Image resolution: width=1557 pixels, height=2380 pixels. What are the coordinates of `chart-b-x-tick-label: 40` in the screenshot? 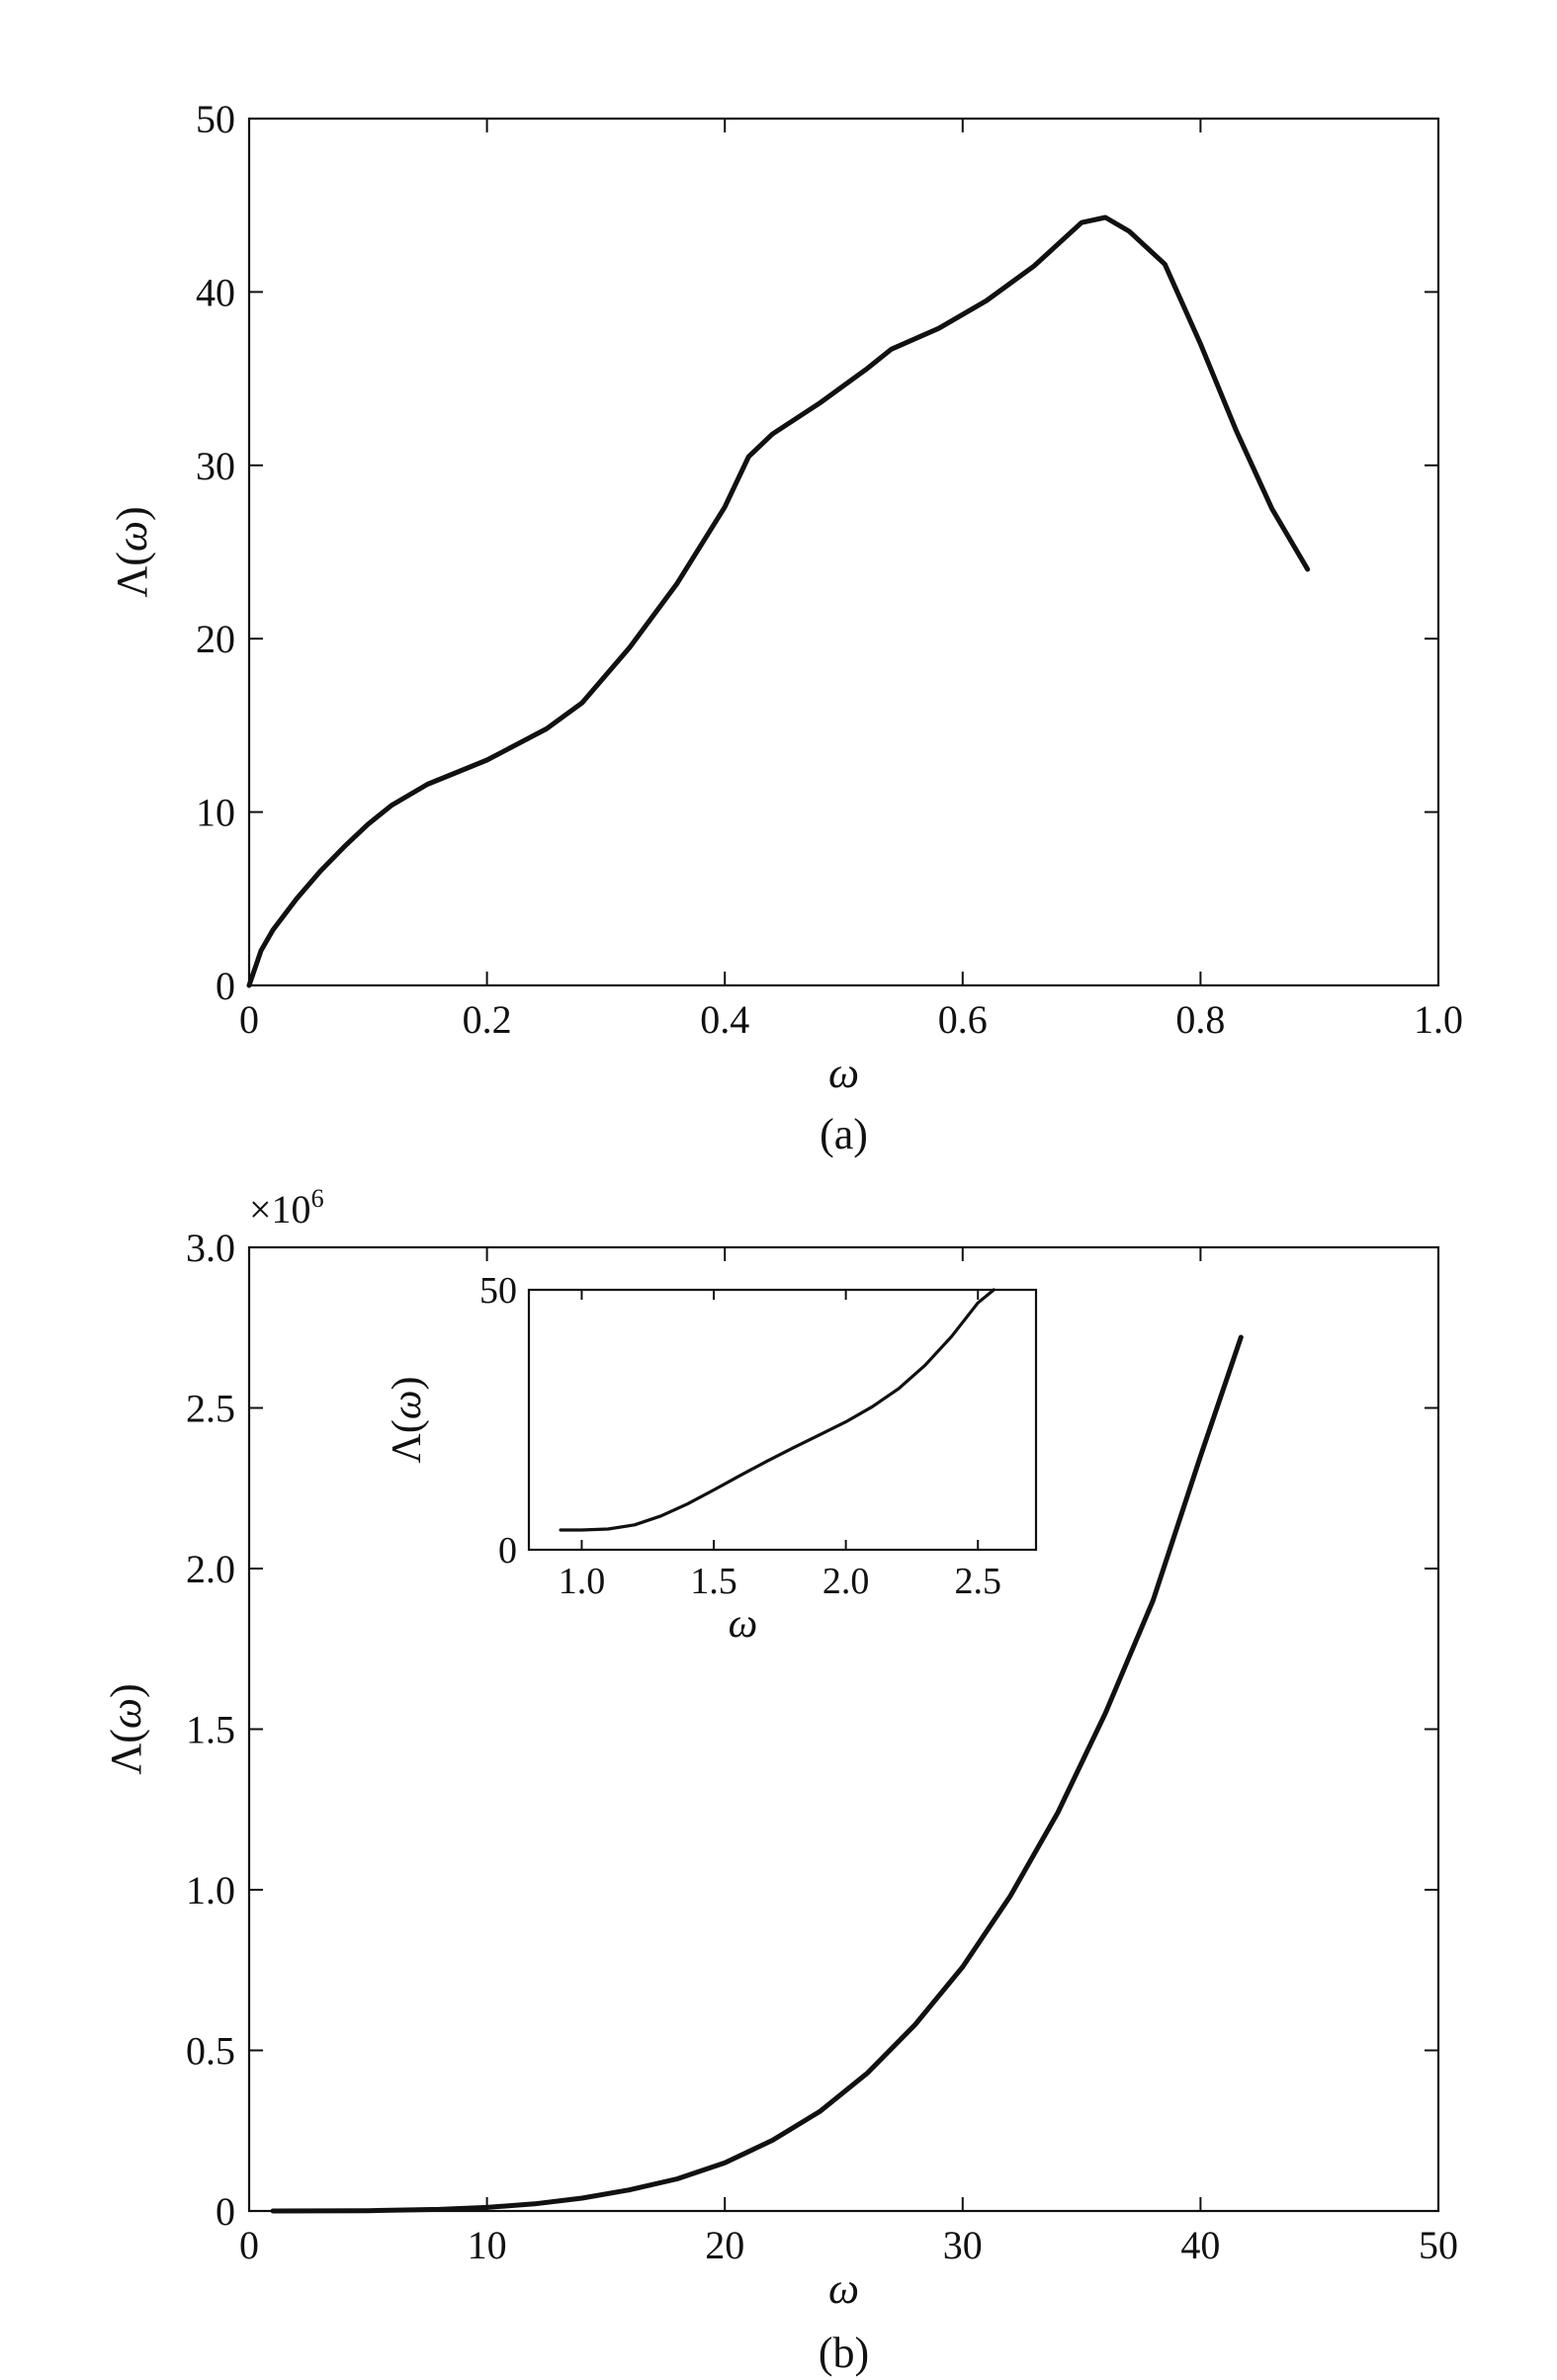 It's located at (1200, 2245).